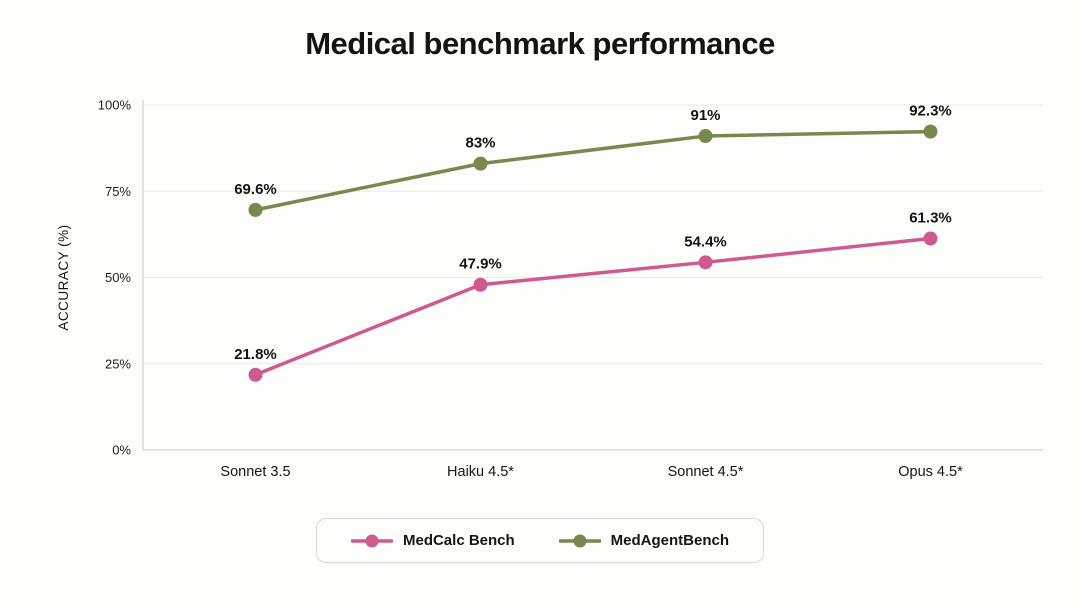  What do you see at coordinates (705, 241) in the screenshot?
I see `data-point-label: 54.4%` at bounding box center [705, 241].